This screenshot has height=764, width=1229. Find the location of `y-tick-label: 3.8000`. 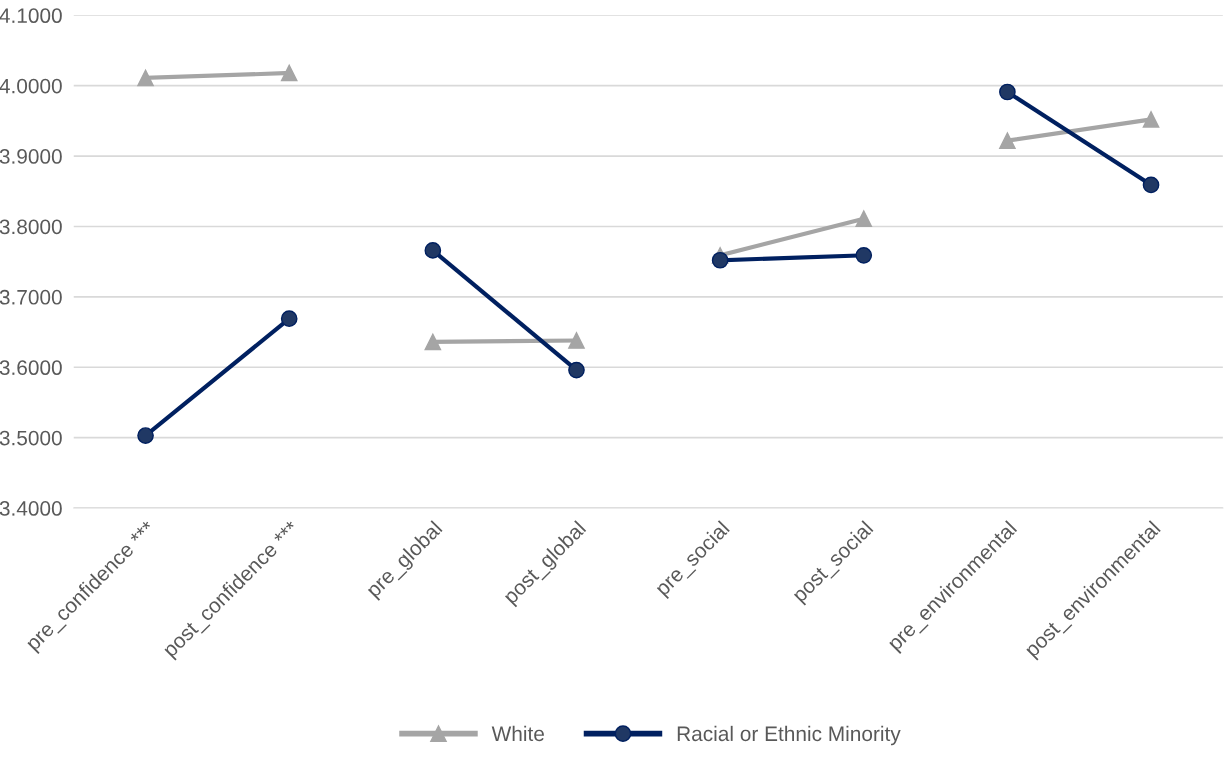

y-tick-label: 3.8000 is located at coordinates (31, 227).